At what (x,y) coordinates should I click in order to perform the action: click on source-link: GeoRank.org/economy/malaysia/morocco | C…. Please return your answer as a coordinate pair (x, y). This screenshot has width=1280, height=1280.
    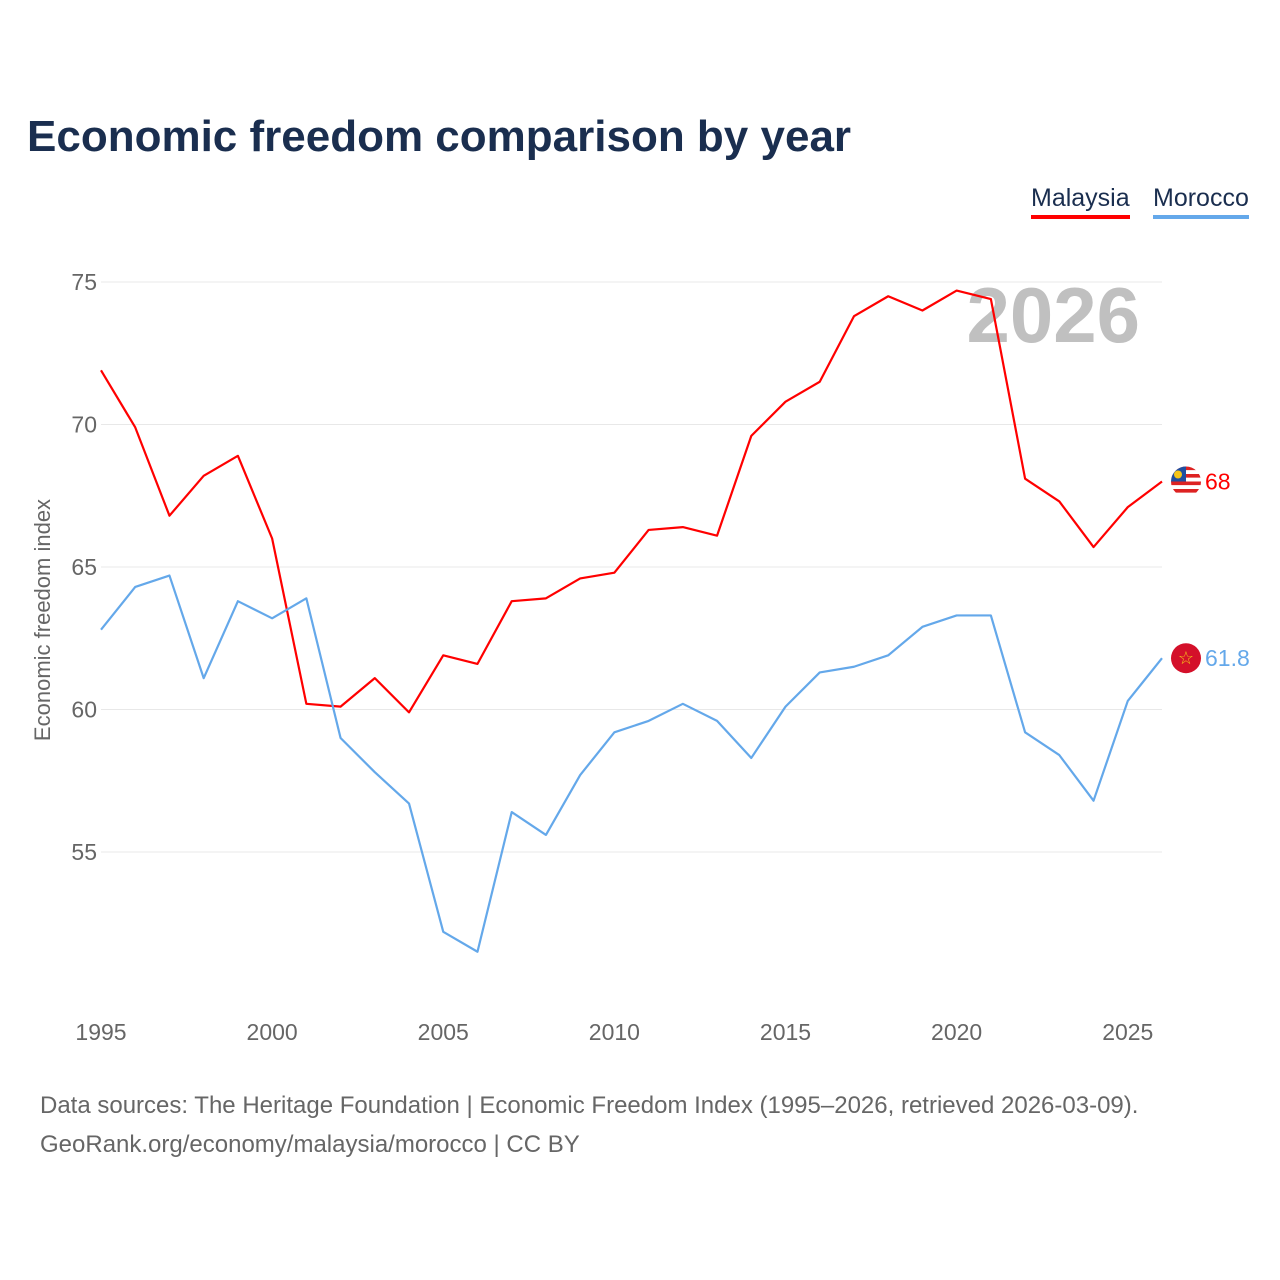
    Looking at the image, I should click on (310, 1144).